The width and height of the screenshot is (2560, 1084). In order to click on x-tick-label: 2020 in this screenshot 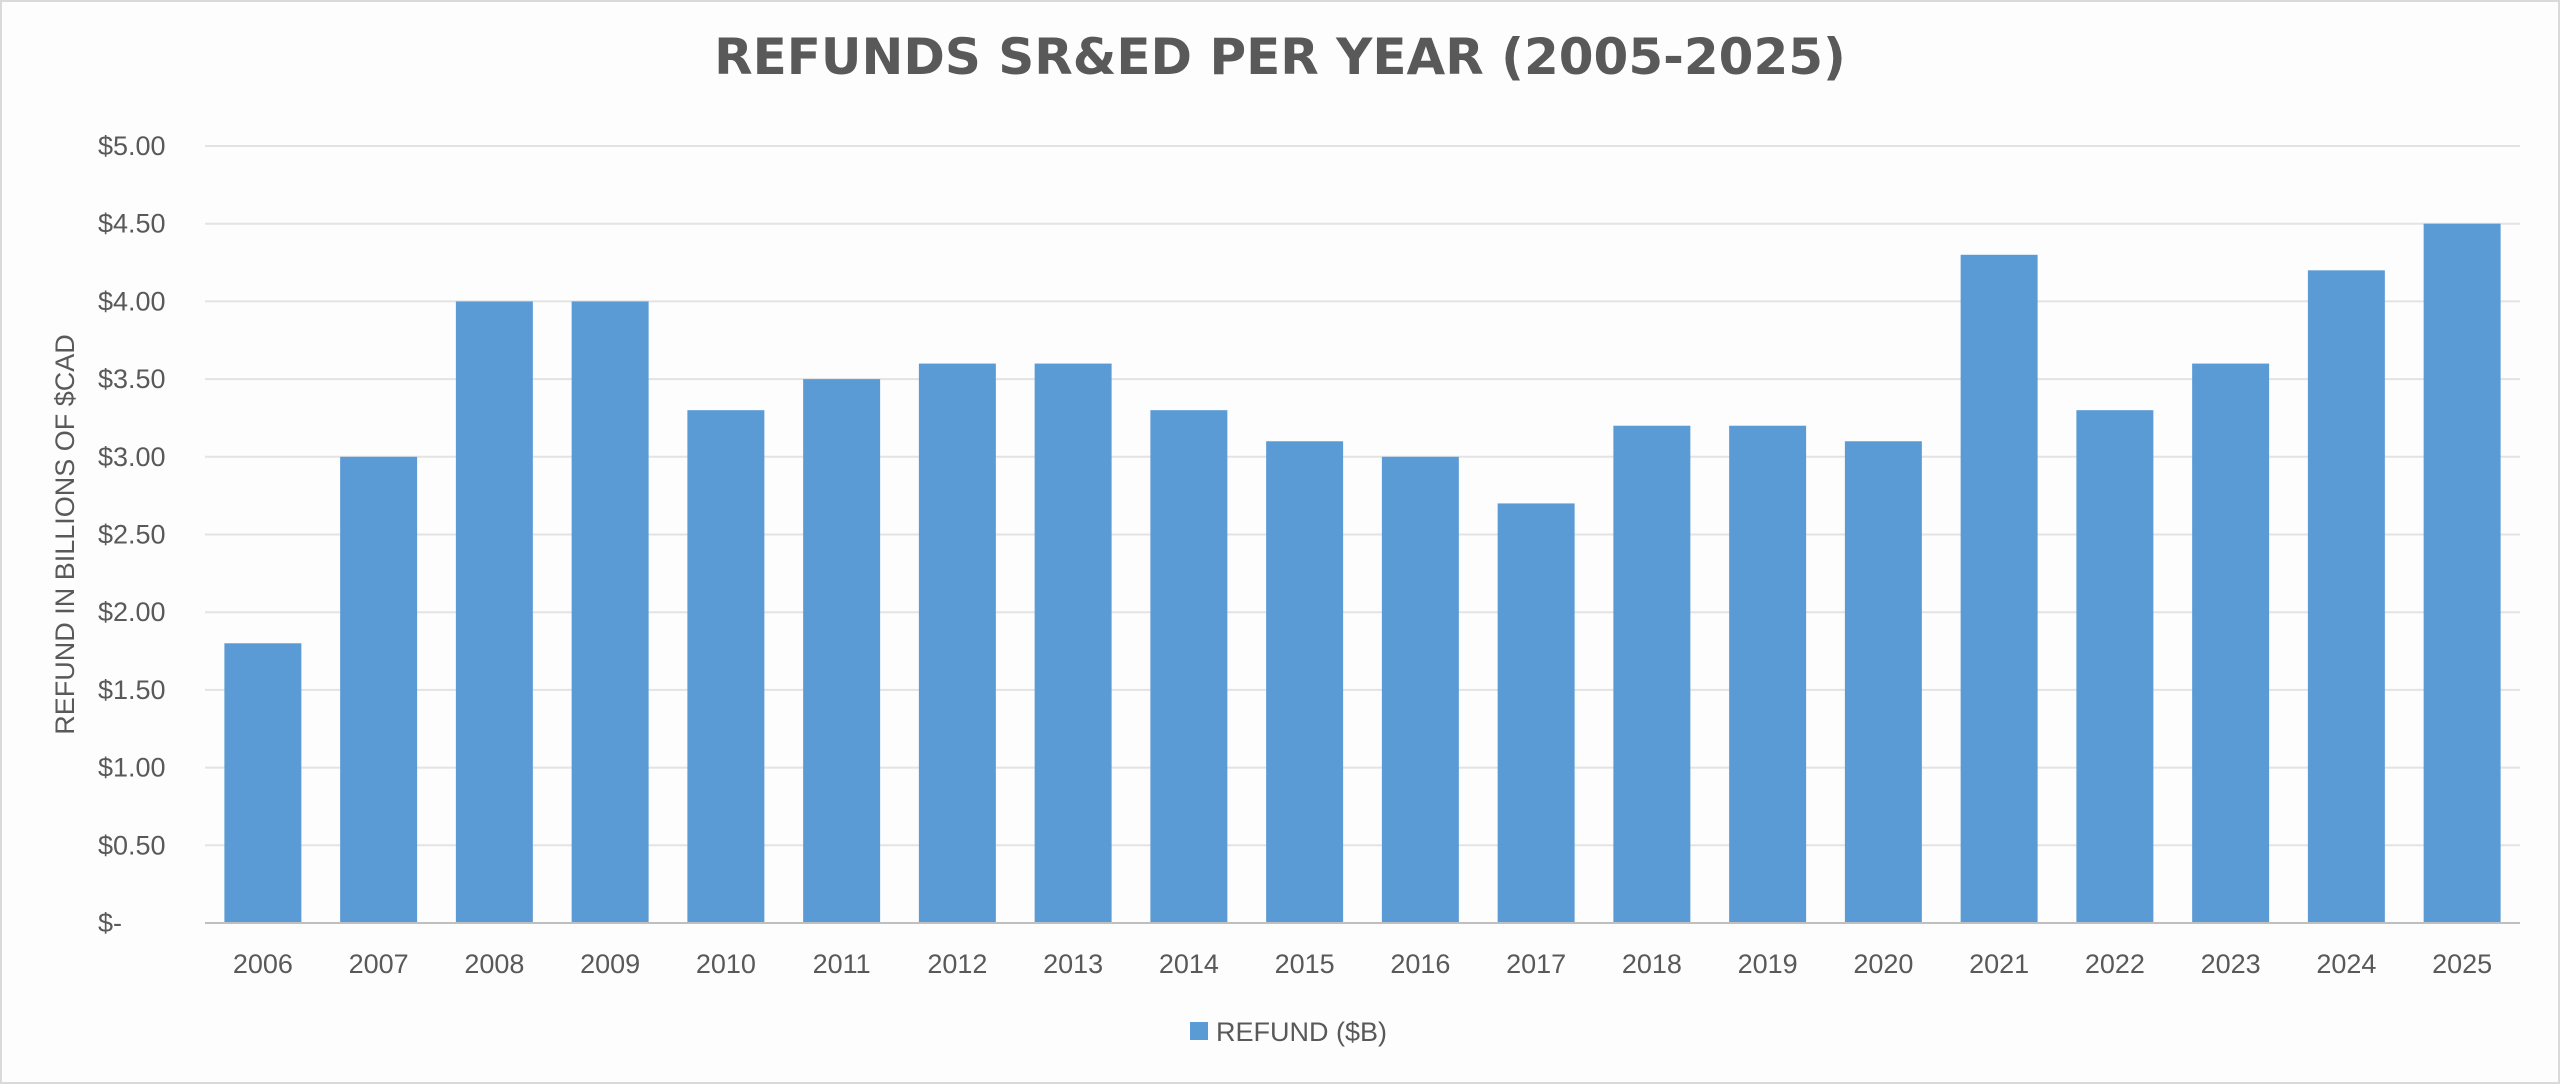, I will do `click(1883, 964)`.